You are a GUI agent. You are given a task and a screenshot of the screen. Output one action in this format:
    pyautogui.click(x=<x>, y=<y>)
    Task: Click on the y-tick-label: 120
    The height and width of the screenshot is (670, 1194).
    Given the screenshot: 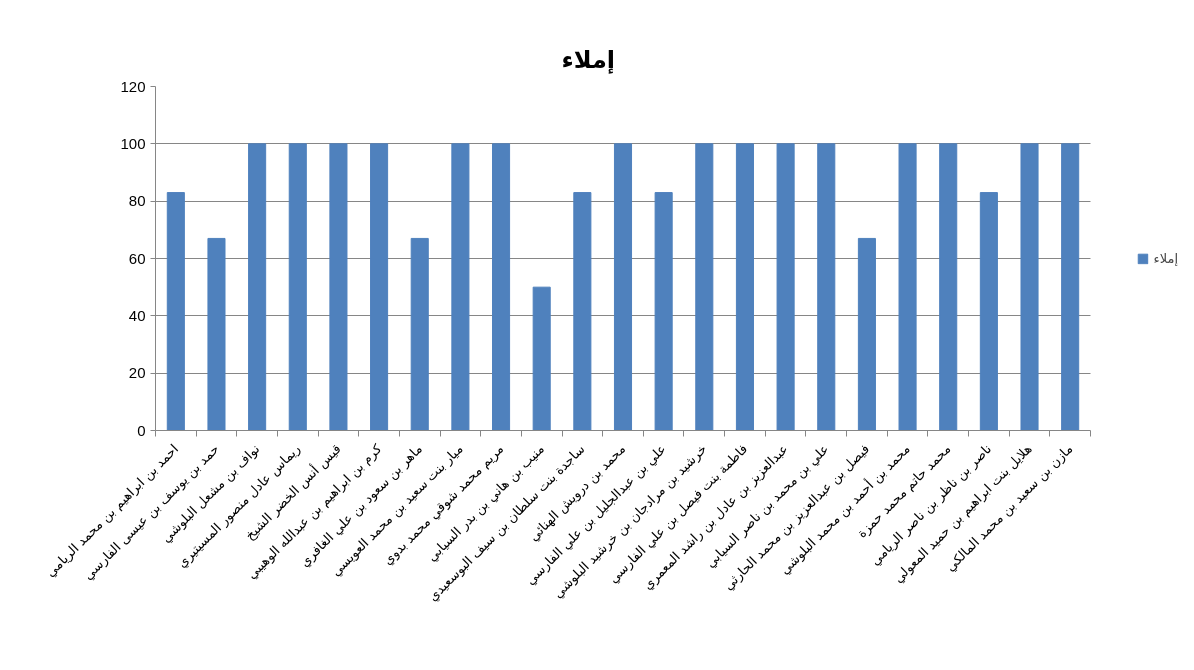 What is the action you would take?
    pyautogui.click(x=133, y=86)
    